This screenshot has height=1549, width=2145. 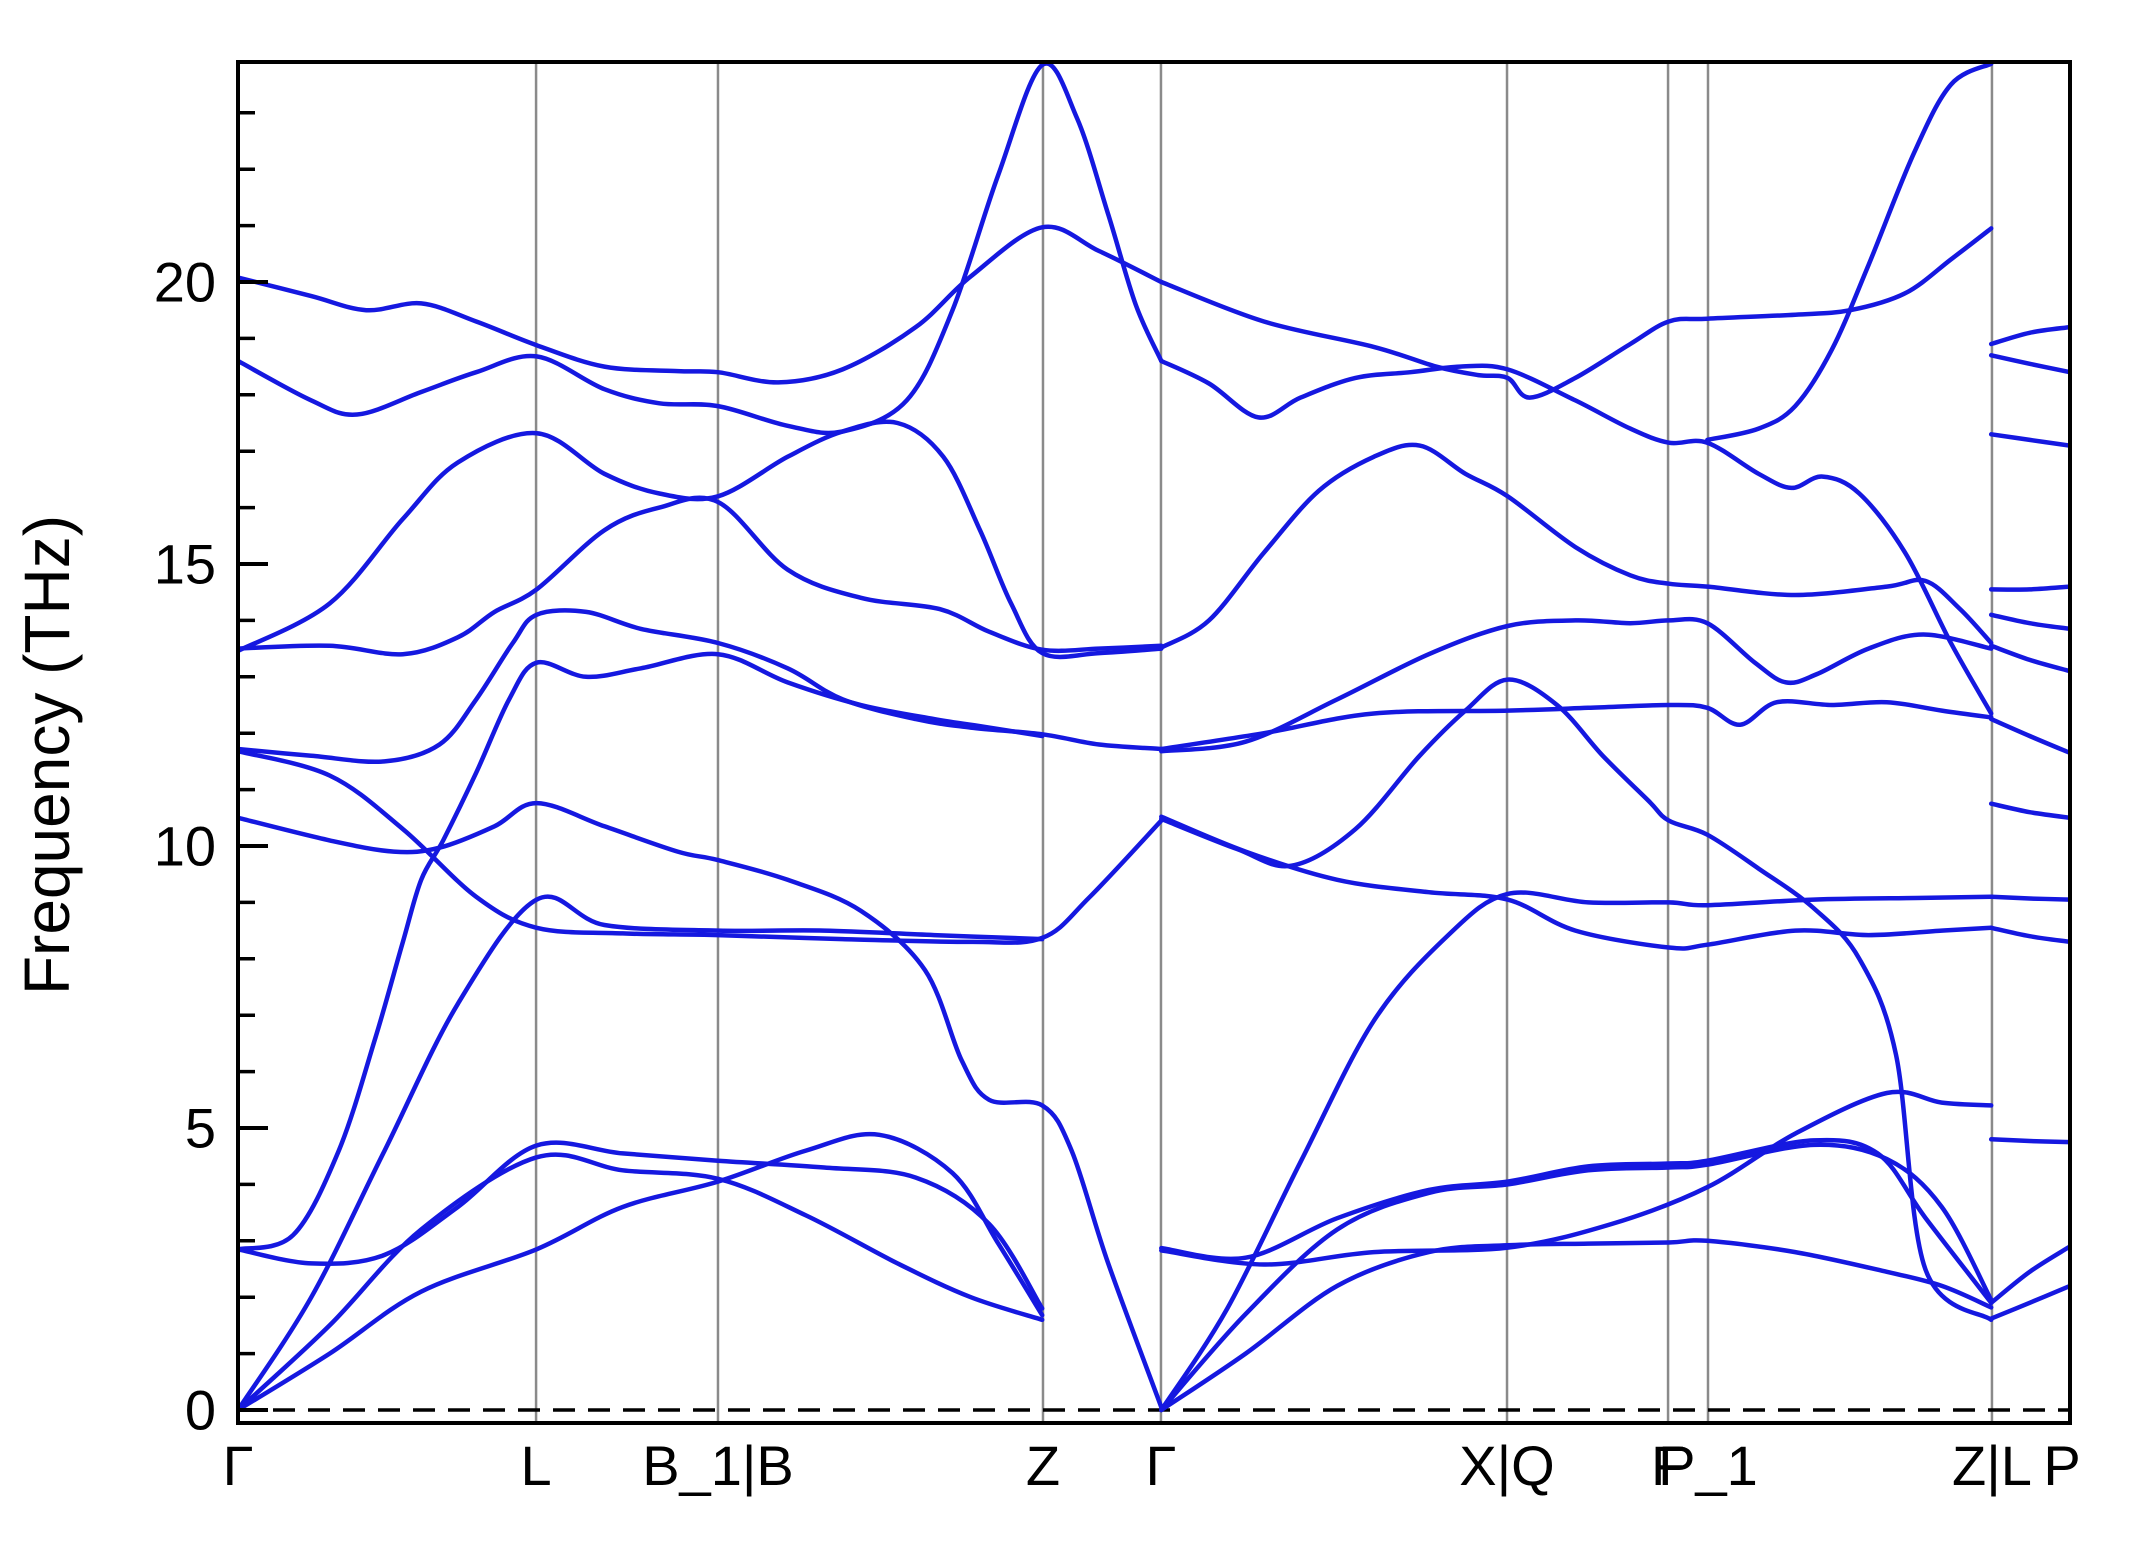 What do you see at coordinates (1992, 1465) in the screenshot?
I see `x-tick-label-8: Z|L` at bounding box center [1992, 1465].